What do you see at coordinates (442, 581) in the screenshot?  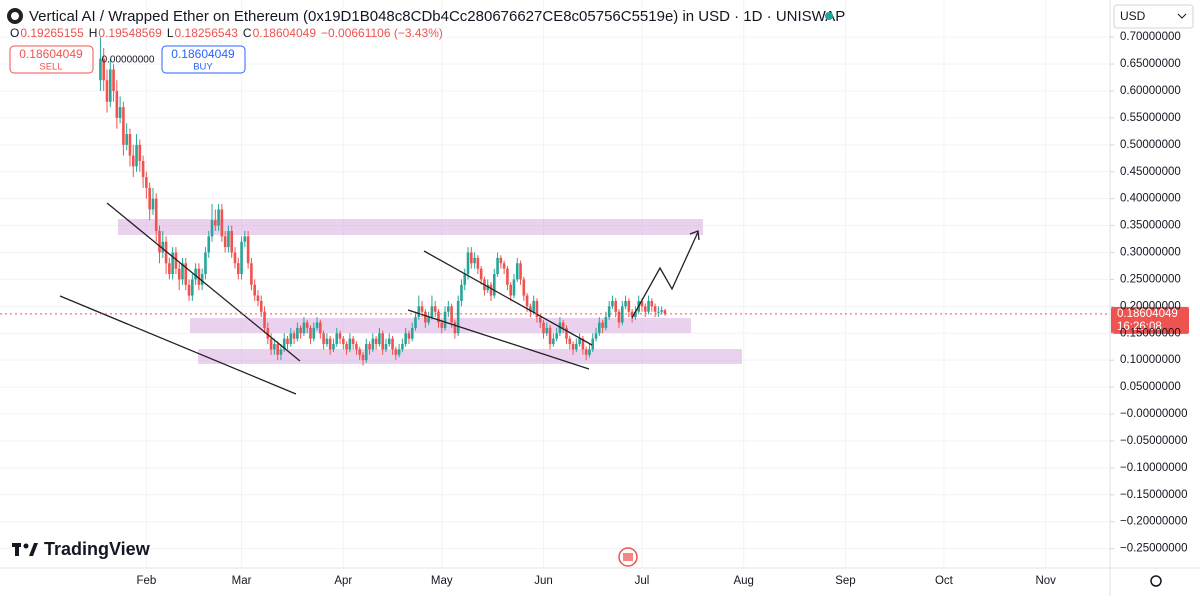 I see `x-tick-label: May` at bounding box center [442, 581].